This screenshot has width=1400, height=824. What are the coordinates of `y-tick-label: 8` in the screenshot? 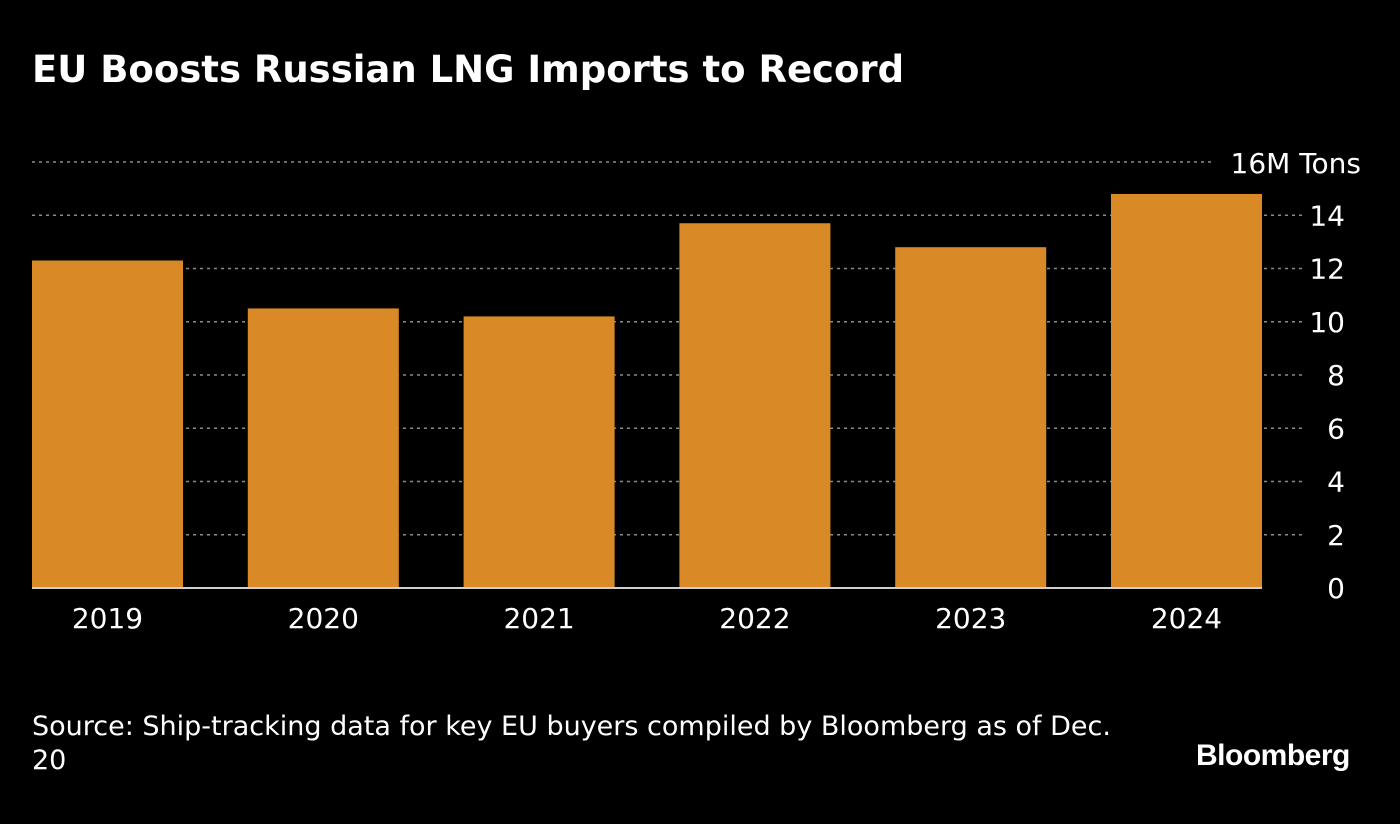 It's located at (1336, 375).